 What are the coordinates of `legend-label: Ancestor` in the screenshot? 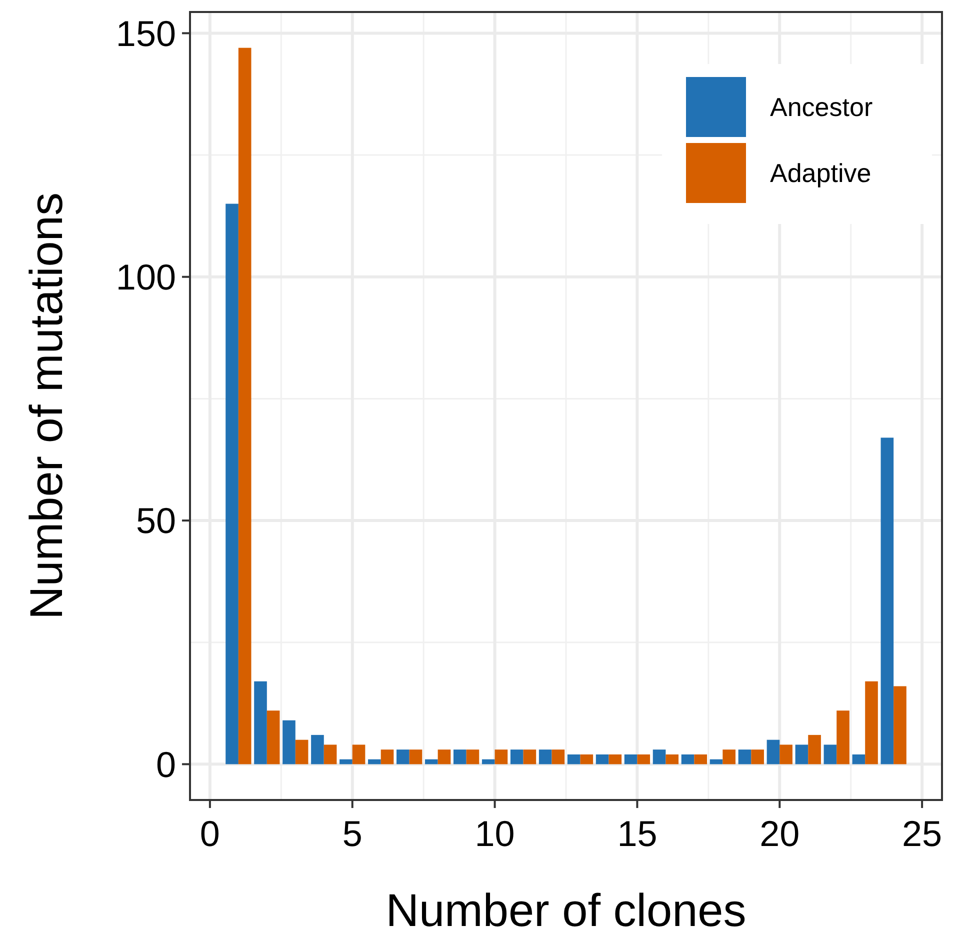 It's located at (821, 107).